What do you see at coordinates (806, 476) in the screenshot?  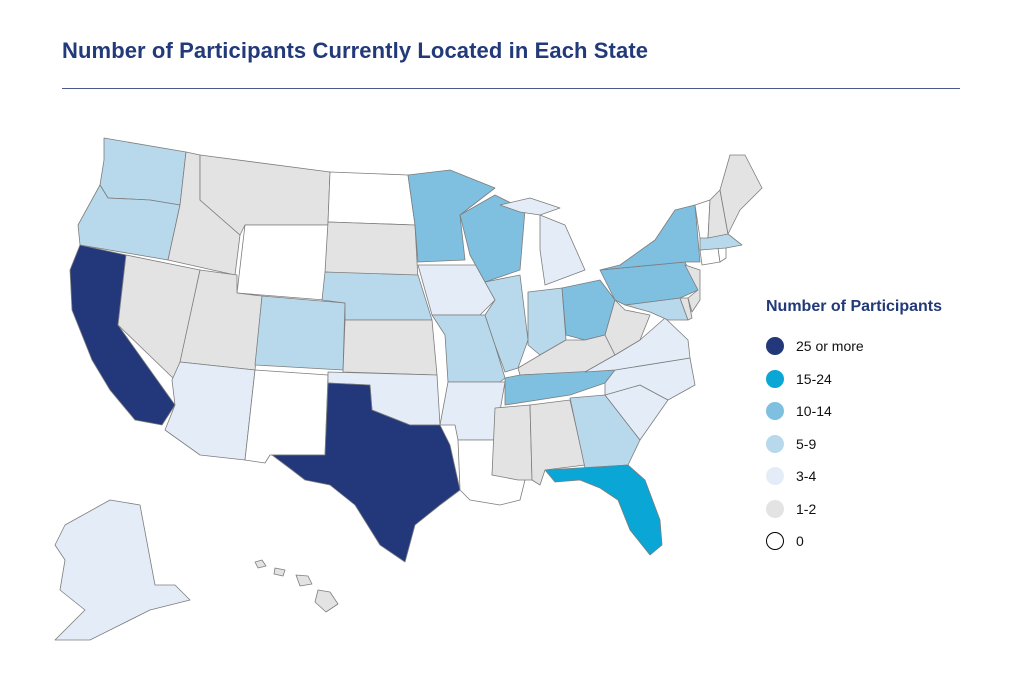 I see `legend-label: 3-4` at bounding box center [806, 476].